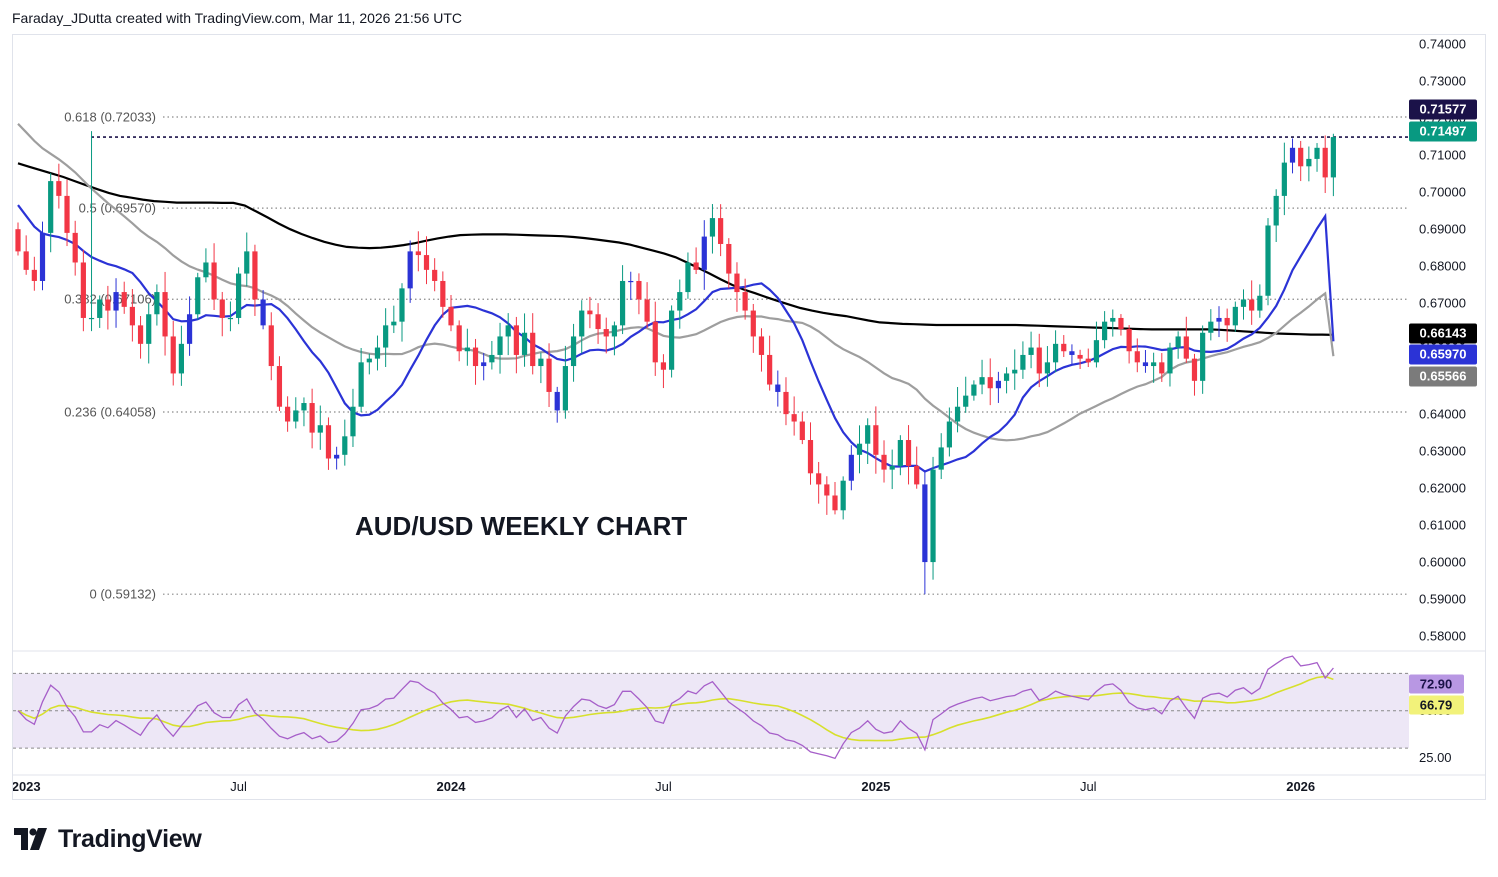  I want to click on rsi-ma-line, so click(675, 708).